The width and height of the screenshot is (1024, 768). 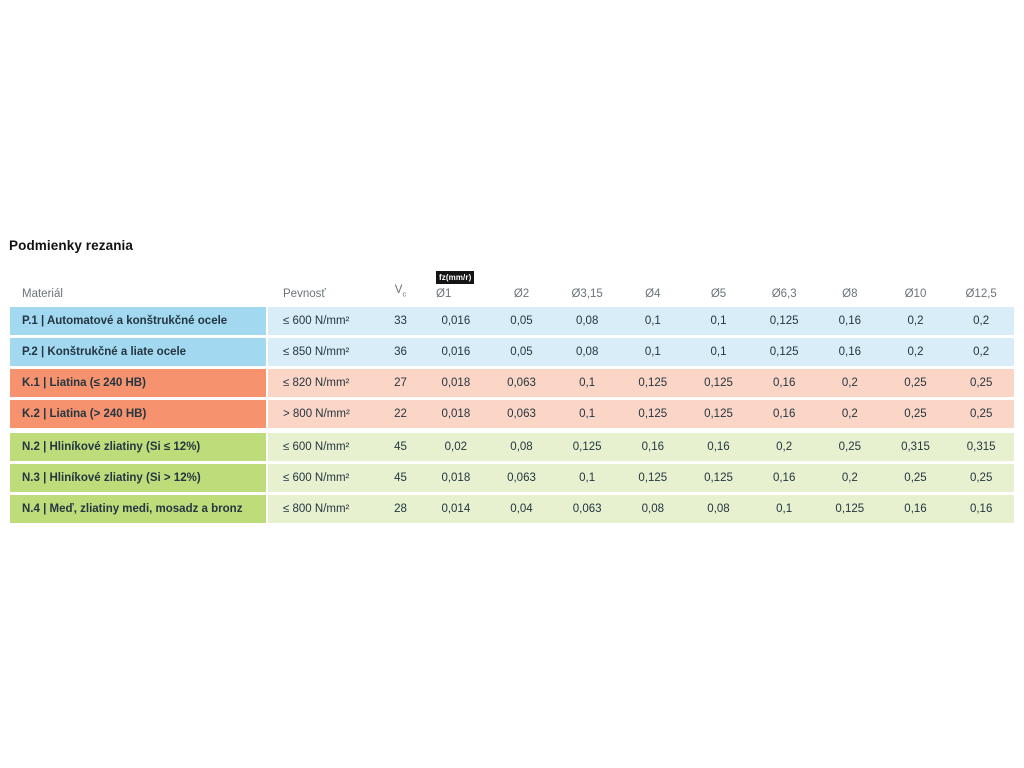 What do you see at coordinates (139, 478) in the screenshot?
I see `material-cell: N.3 | Hliníkové zliatiny (Si > 12%)` at bounding box center [139, 478].